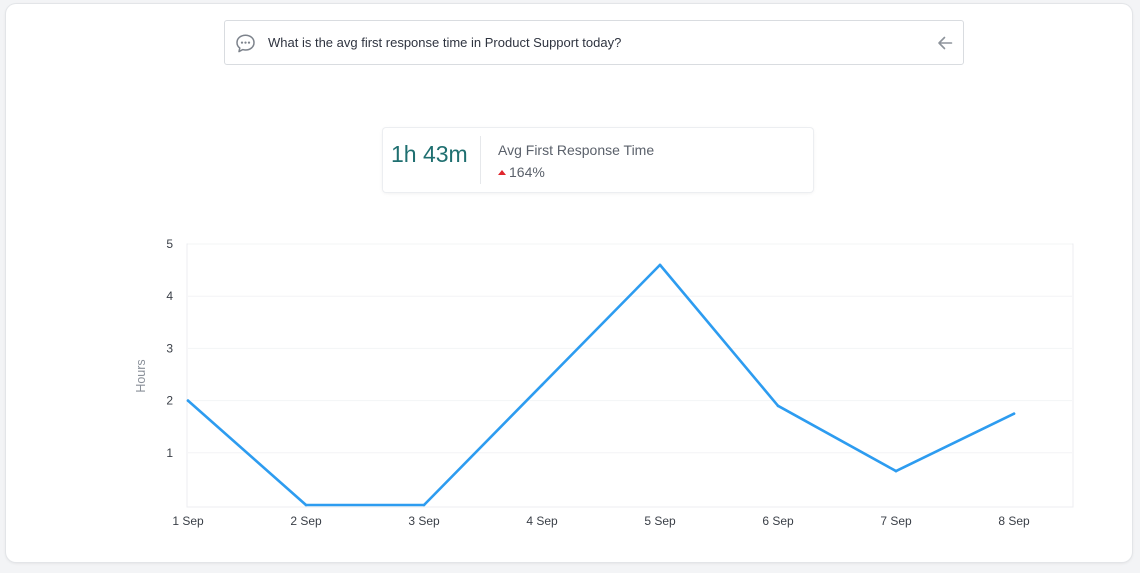  Describe the element at coordinates (660, 521) in the screenshot. I see `x-tick-label: 5 Sep` at that location.